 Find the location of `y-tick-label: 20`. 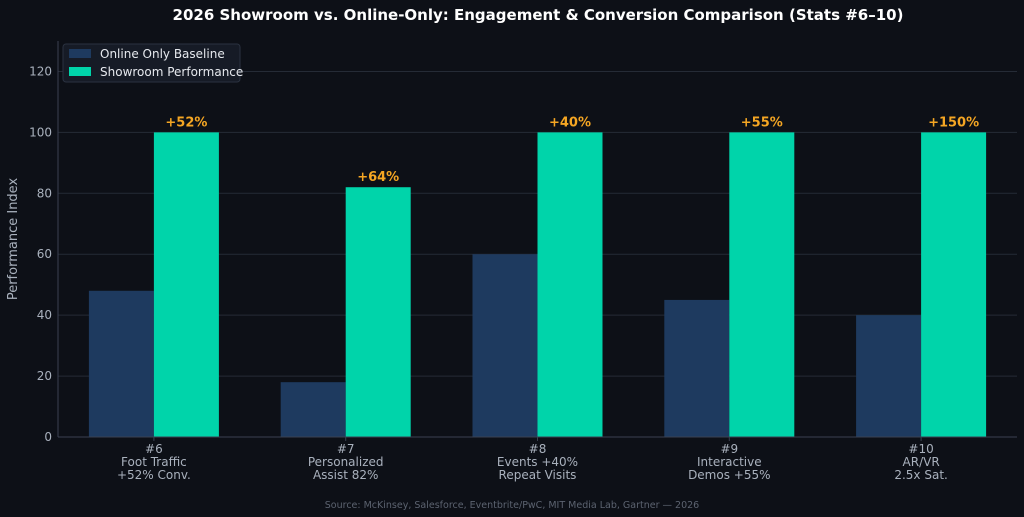

y-tick-label: 20 is located at coordinates (44, 376).